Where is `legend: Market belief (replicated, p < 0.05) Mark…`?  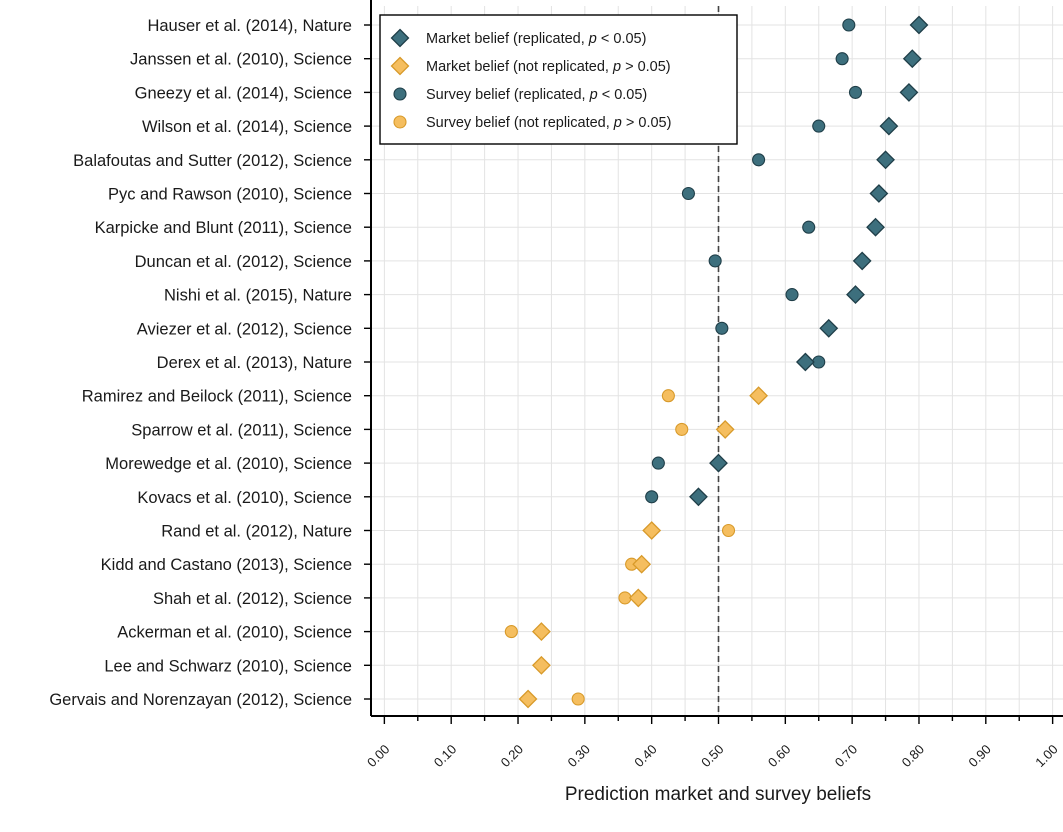 legend: Market belief (replicated, p < 0.05) Mark… is located at coordinates (558, 79).